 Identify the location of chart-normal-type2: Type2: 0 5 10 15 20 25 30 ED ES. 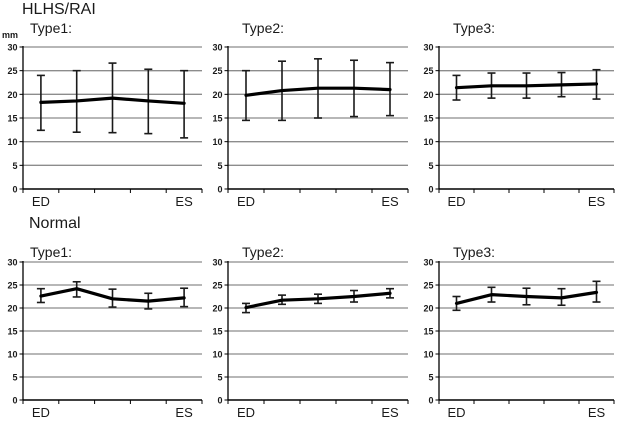
(311, 334).